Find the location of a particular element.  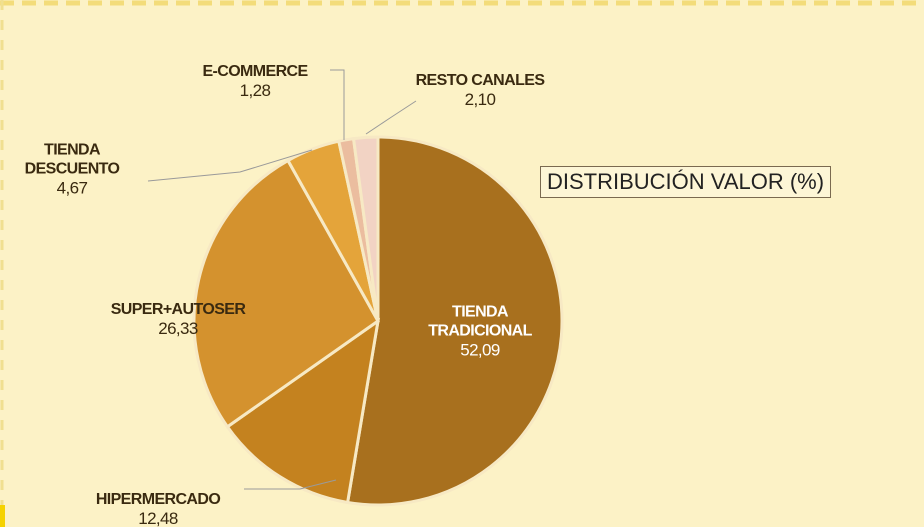

slice-label: RESTO CANALES 2,10 is located at coordinates (480, 90).